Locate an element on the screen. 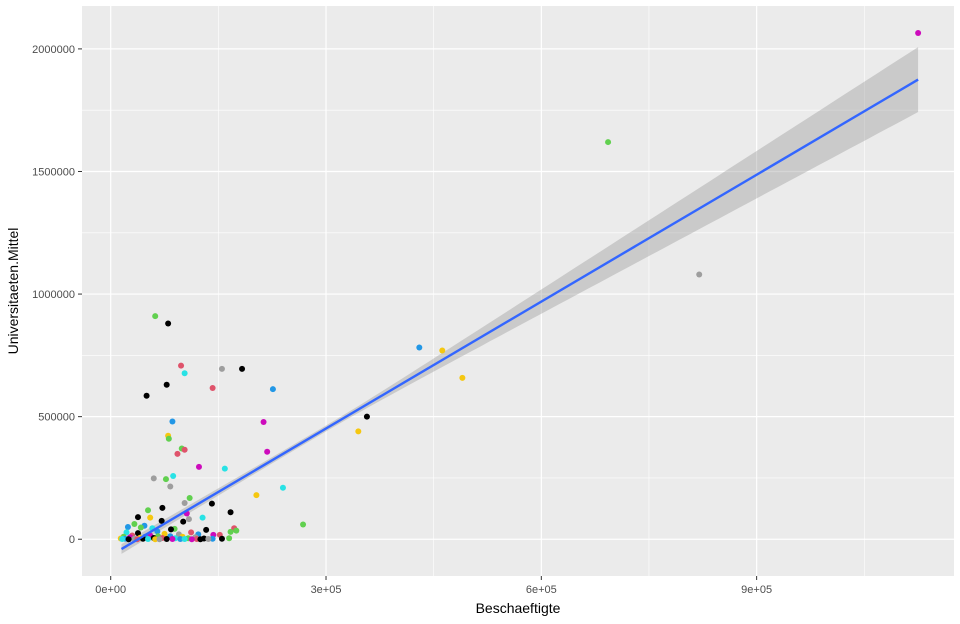  x-axis-ticks: 0e+00 3e+05 6e+05 9e+05 is located at coordinates (433, 586).